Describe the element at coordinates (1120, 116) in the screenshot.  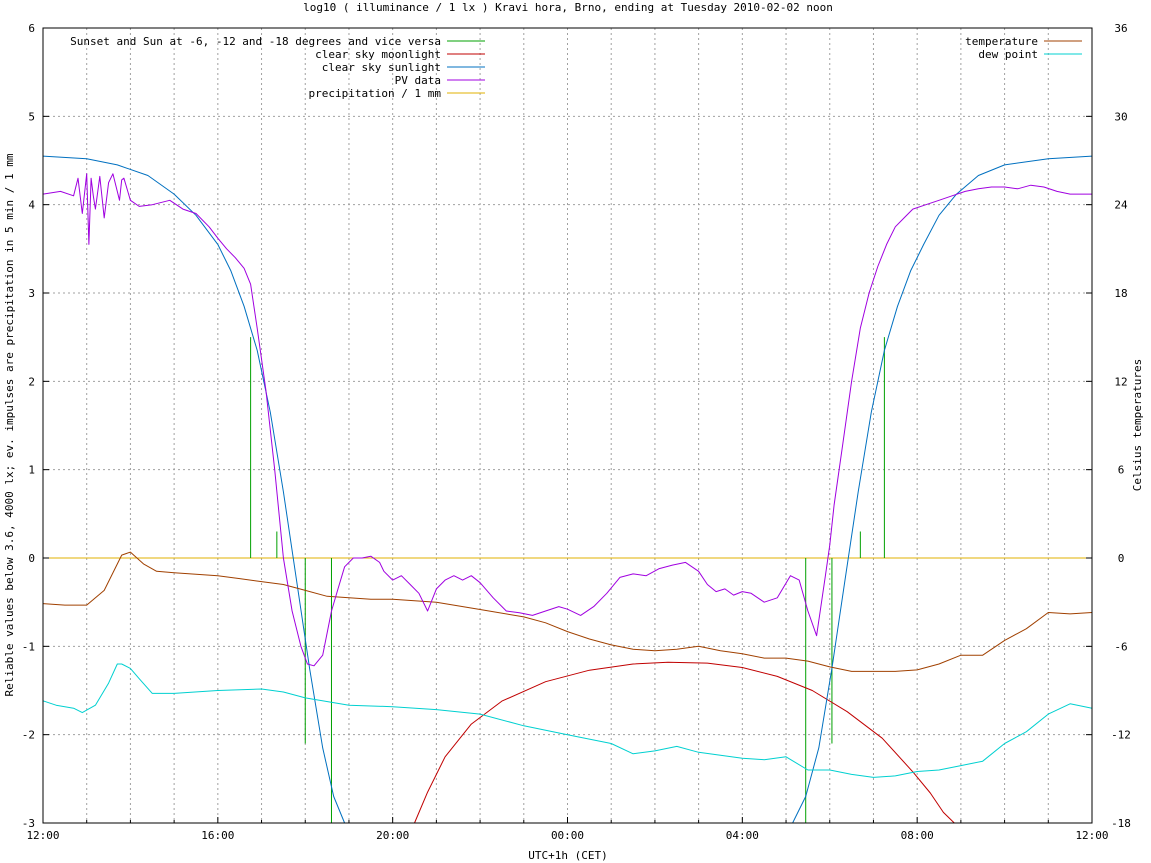
I see `y2-tick-label: 30` at that location.